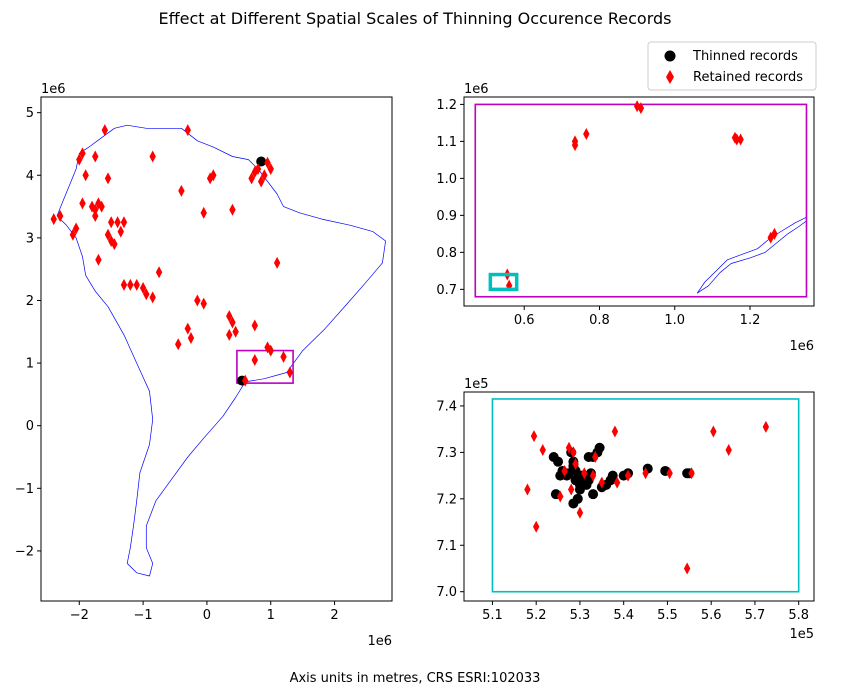 This screenshot has width=852, height=695. Describe the element at coordinates (446, 105) in the screenshot. I see `y-tick-label: 1.2` at that location.